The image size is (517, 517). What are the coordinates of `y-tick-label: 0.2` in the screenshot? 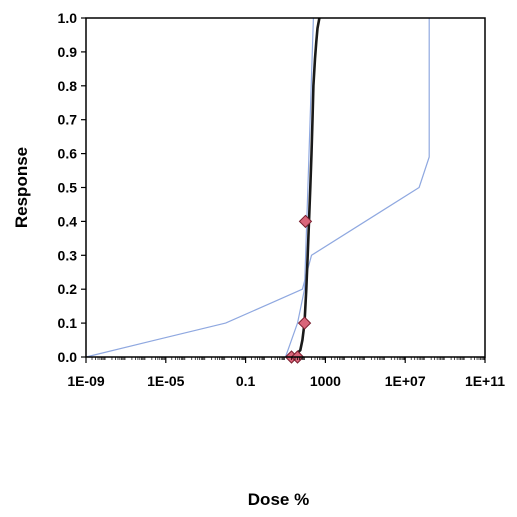 It's located at (68, 289).